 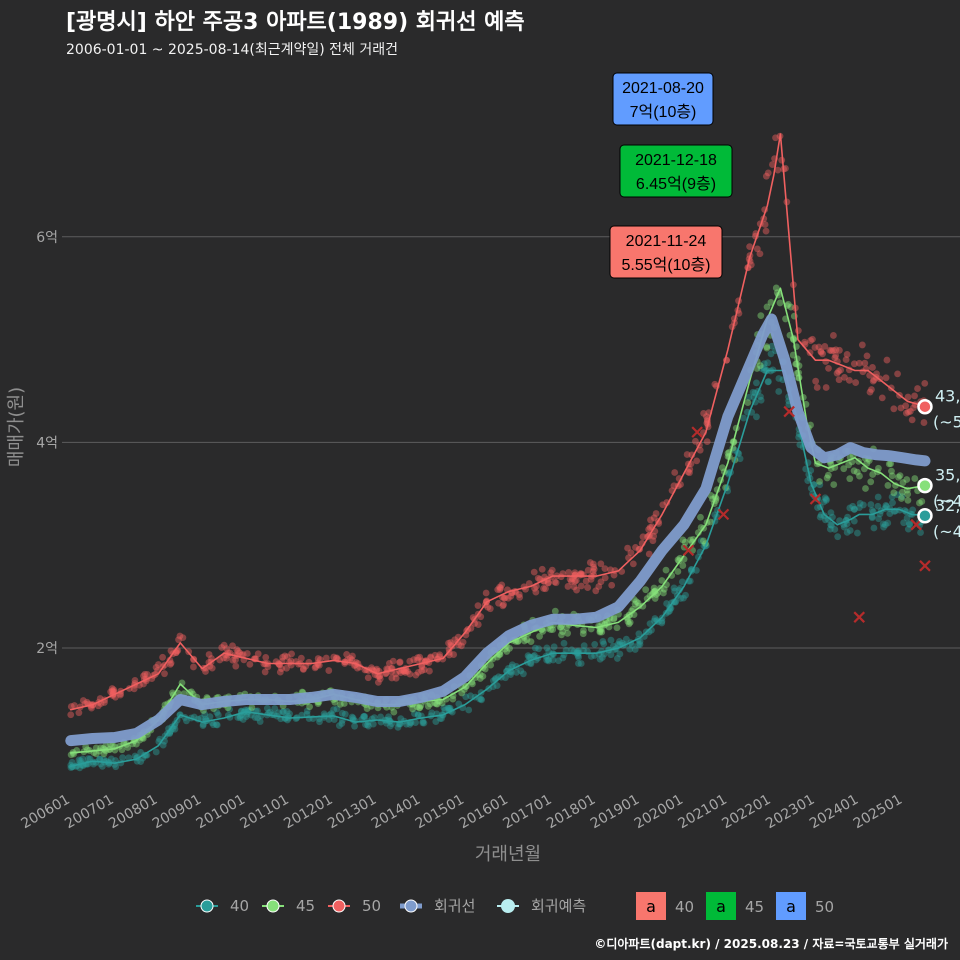 What do you see at coordinates (946, 422) in the screenshot?
I see `forecast-area-label: (~50㎡)` at bounding box center [946, 422].